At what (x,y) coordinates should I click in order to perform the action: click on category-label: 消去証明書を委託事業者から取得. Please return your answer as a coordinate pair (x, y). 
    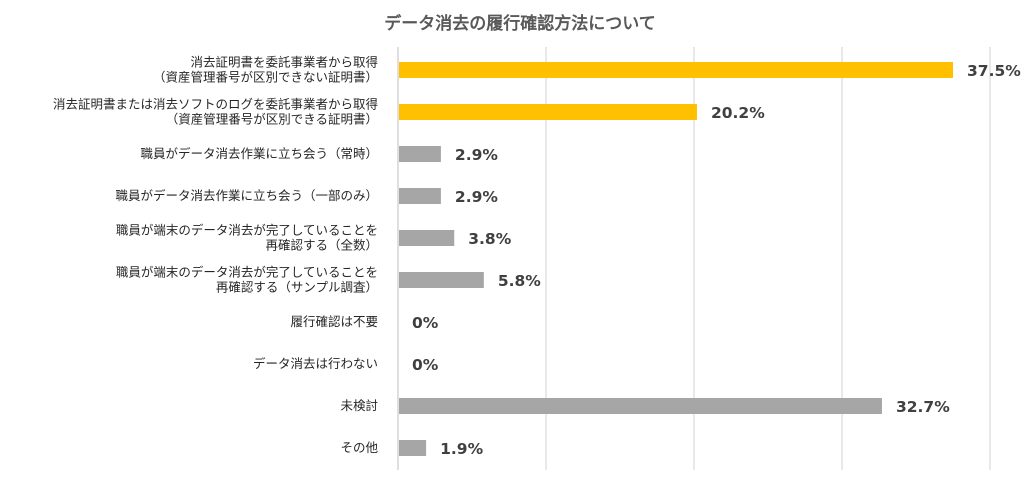
    Looking at the image, I should click on (284, 62).